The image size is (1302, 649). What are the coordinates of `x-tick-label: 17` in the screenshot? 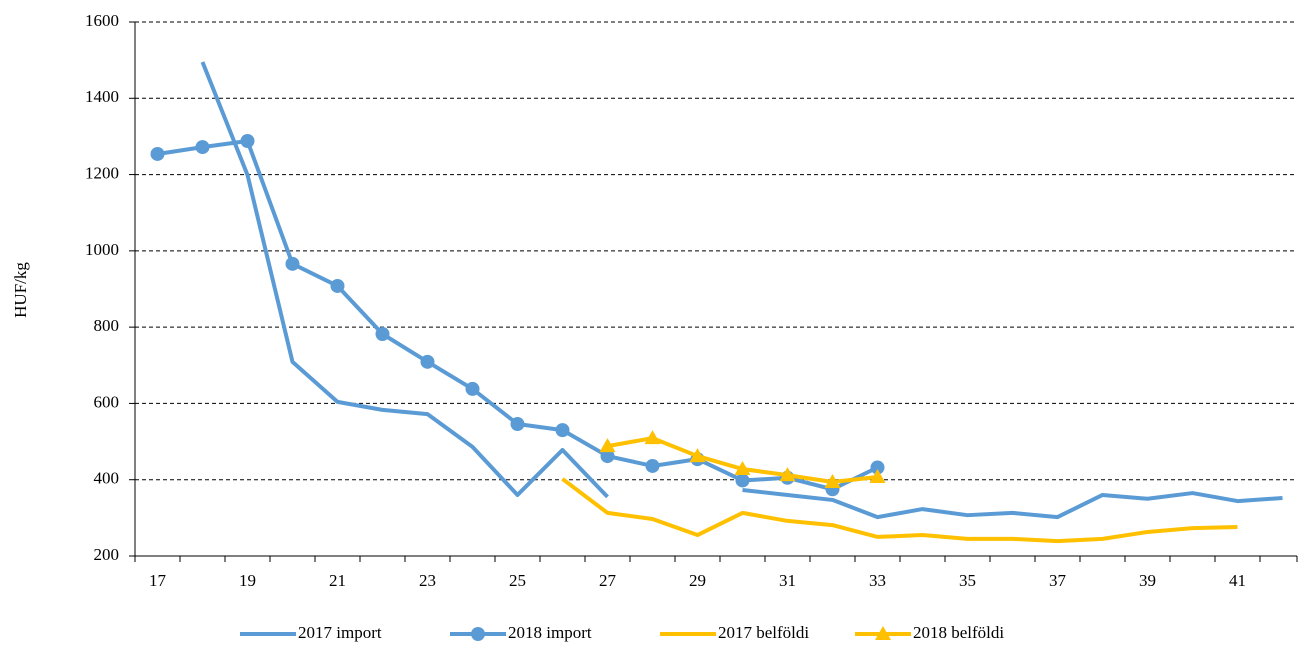 It's located at (158, 580).